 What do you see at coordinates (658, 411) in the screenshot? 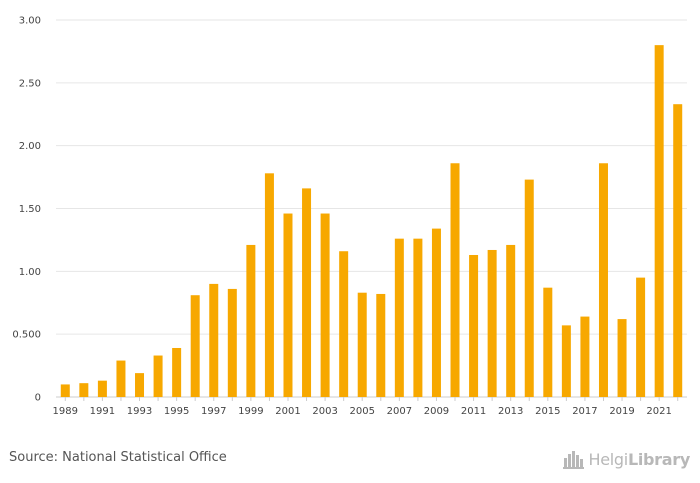
I see `x-tick-label: 2021` at bounding box center [658, 411].